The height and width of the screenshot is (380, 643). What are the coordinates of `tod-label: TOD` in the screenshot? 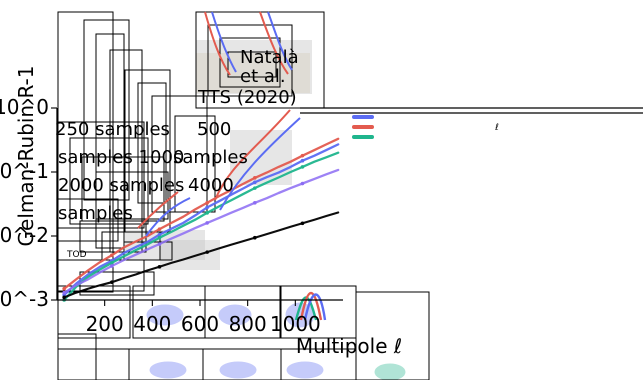 It's located at (76, 255).